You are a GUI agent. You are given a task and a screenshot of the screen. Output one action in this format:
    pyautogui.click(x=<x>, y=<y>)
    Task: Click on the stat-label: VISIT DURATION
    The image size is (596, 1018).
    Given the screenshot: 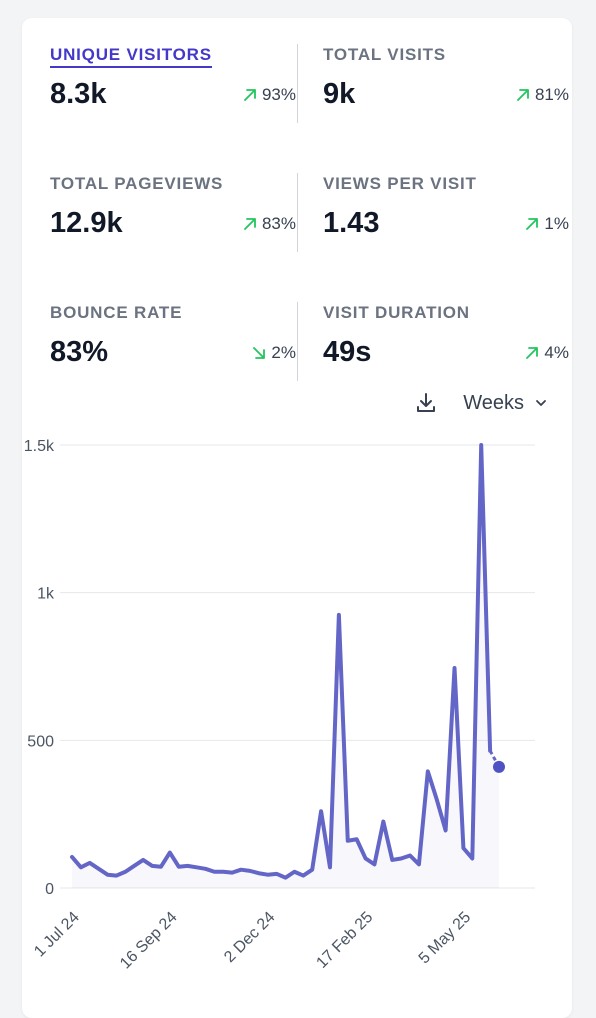 What is the action you would take?
    pyautogui.click(x=396, y=312)
    